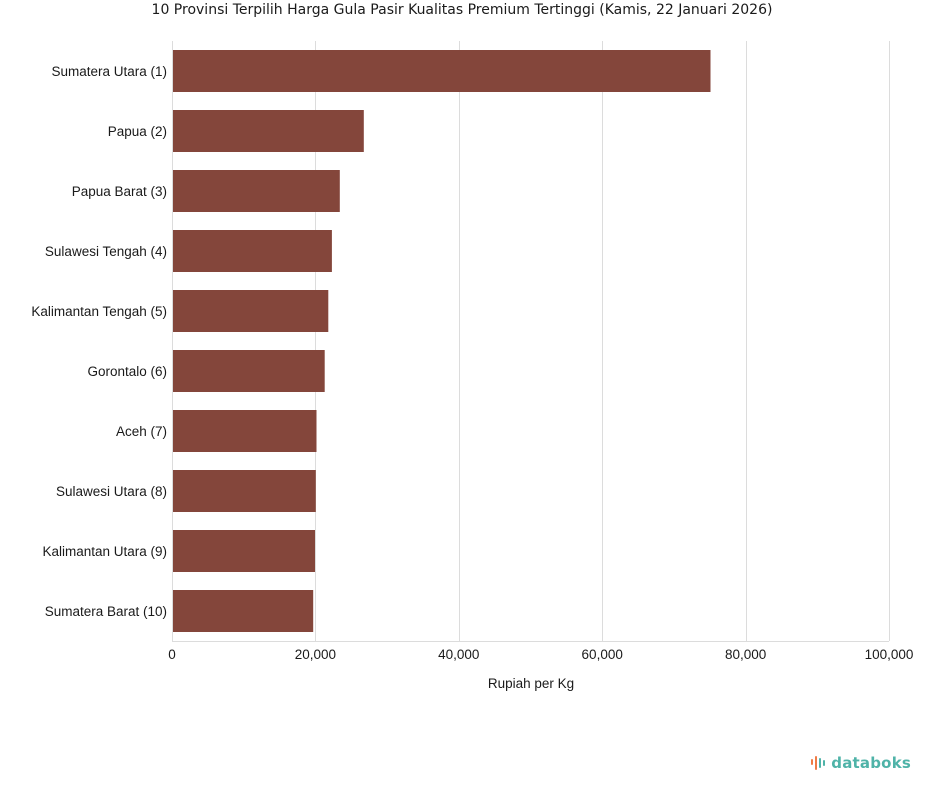 This screenshot has height=792, width=925. I want to click on category-label: Sulawesi Utara (8), so click(111, 491).